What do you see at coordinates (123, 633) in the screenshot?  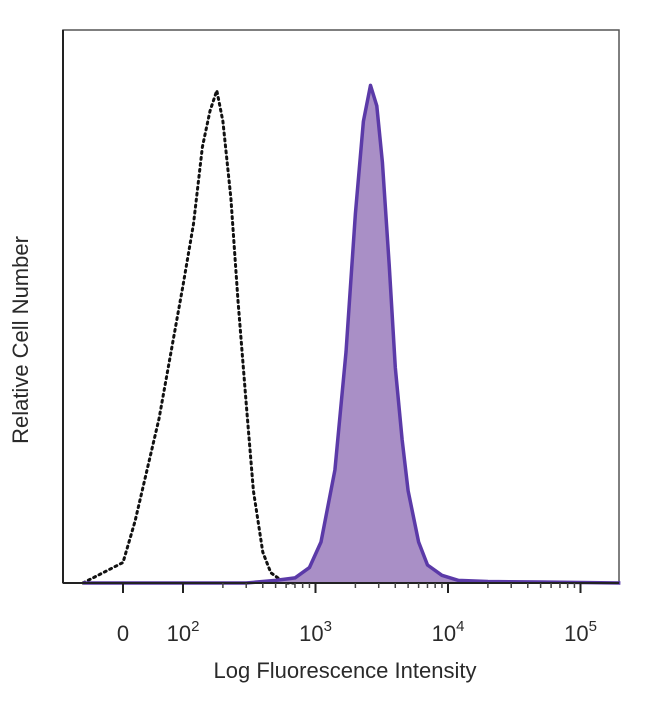 I see `x-tick-label-0: 0` at bounding box center [123, 633].